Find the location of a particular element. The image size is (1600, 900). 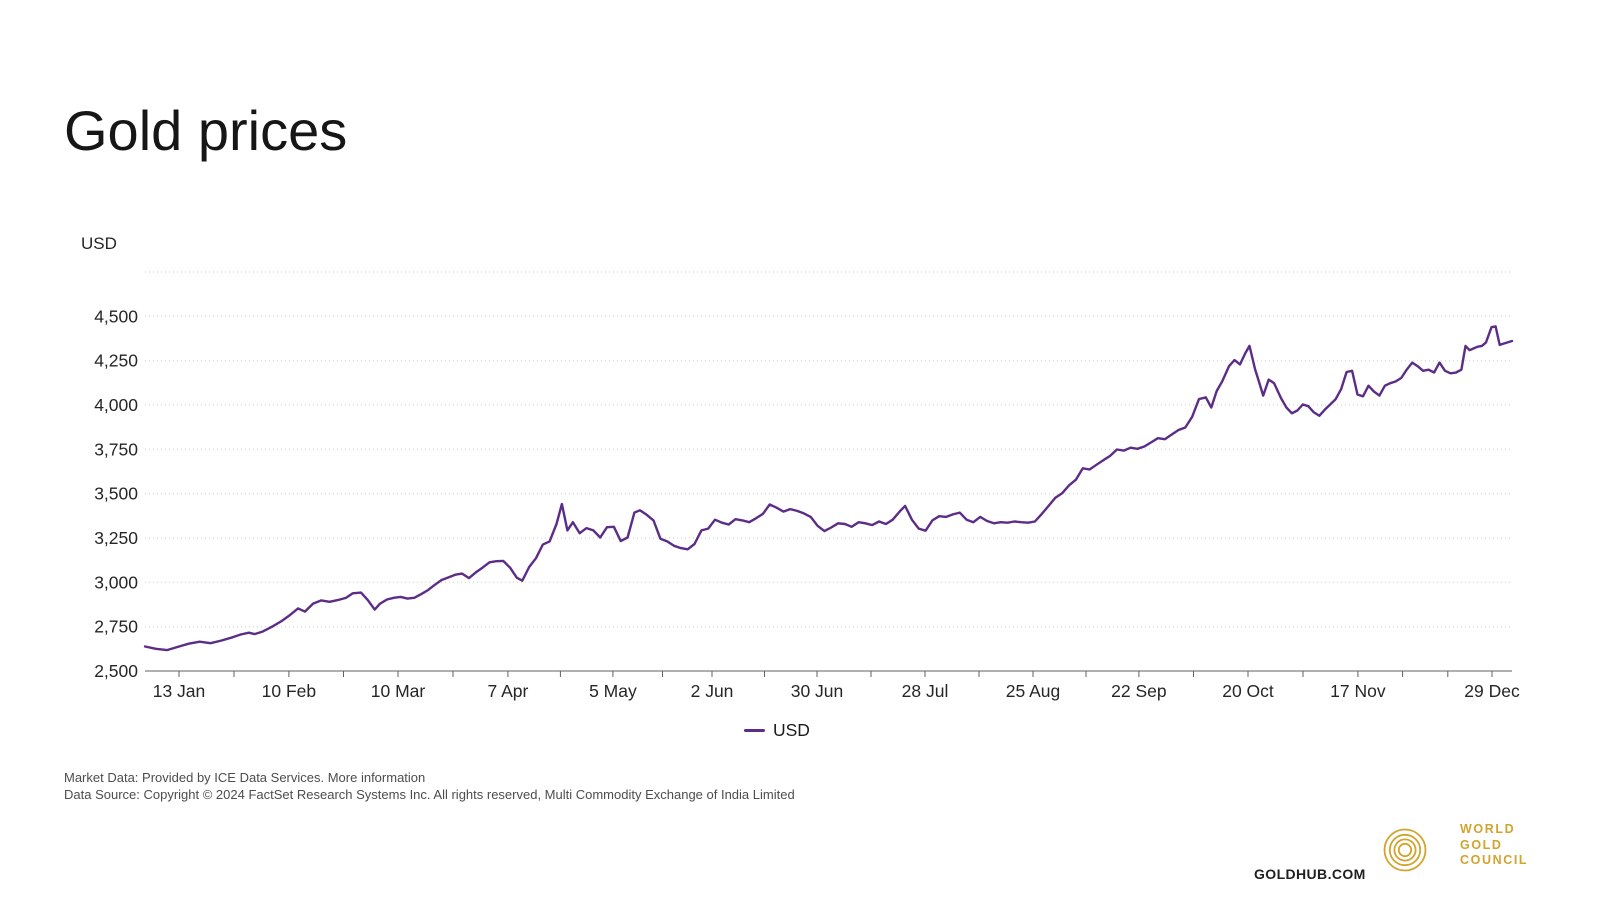

legend-line-swatch is located at coordinates (754, 730).